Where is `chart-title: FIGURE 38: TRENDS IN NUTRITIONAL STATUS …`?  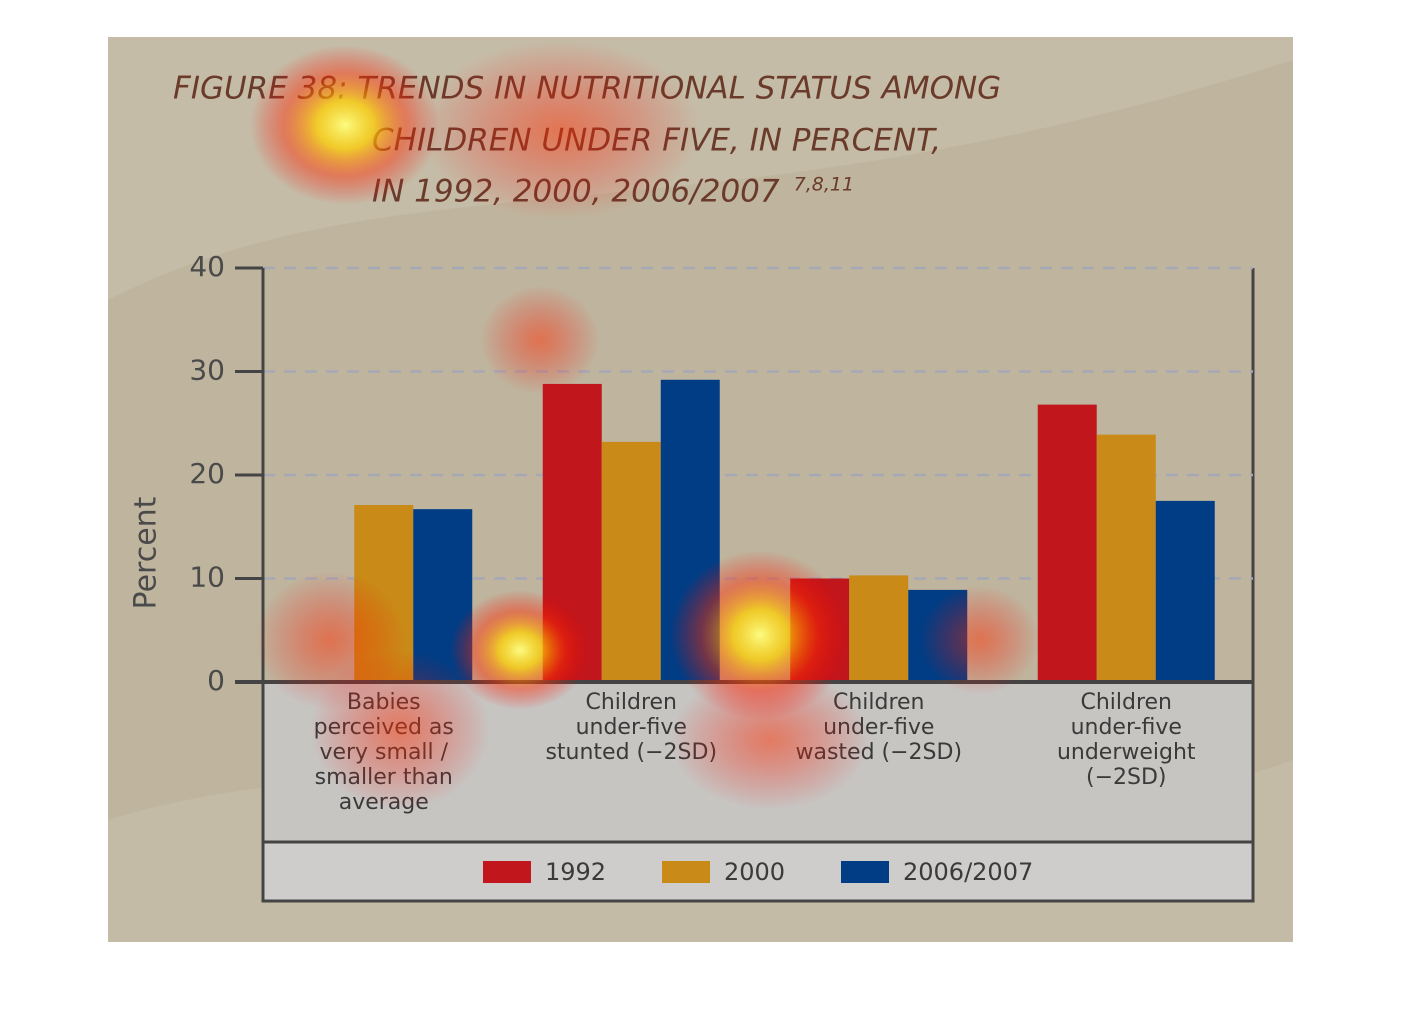 chart-title: FIGURE 38: TRENDS IN NUTRITIONAL STATUS … is located at coordinates (587, 89).